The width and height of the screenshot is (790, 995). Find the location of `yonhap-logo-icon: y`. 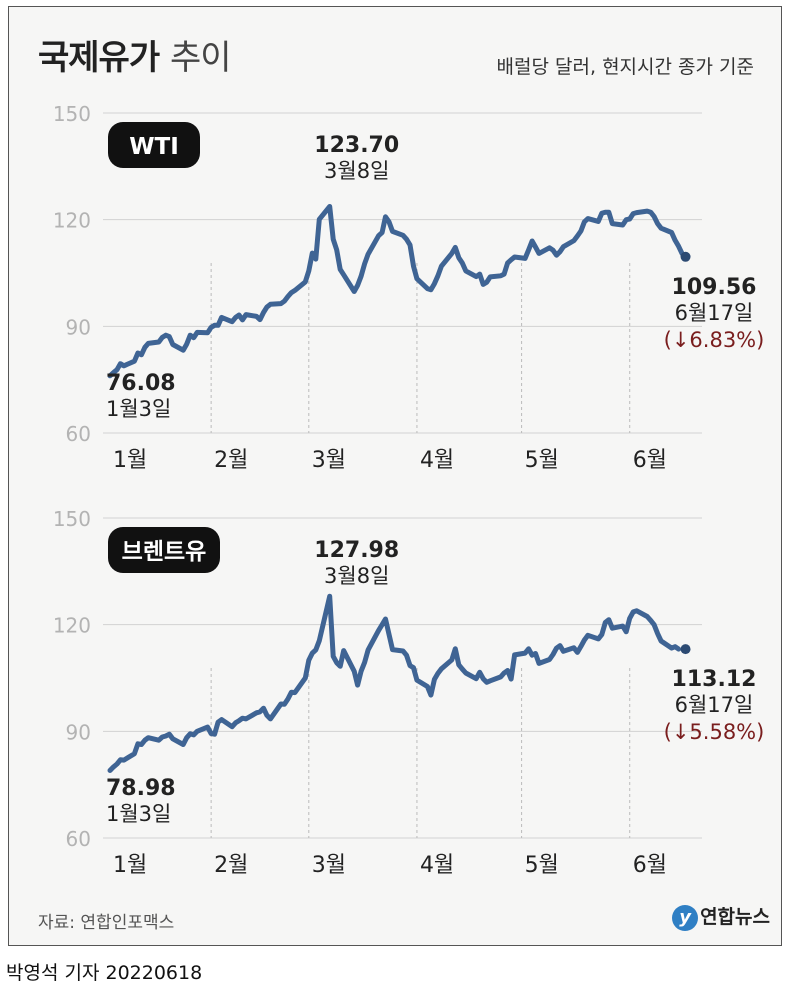

yonhap-logo-icon: y is located at coordinates (685, 917).